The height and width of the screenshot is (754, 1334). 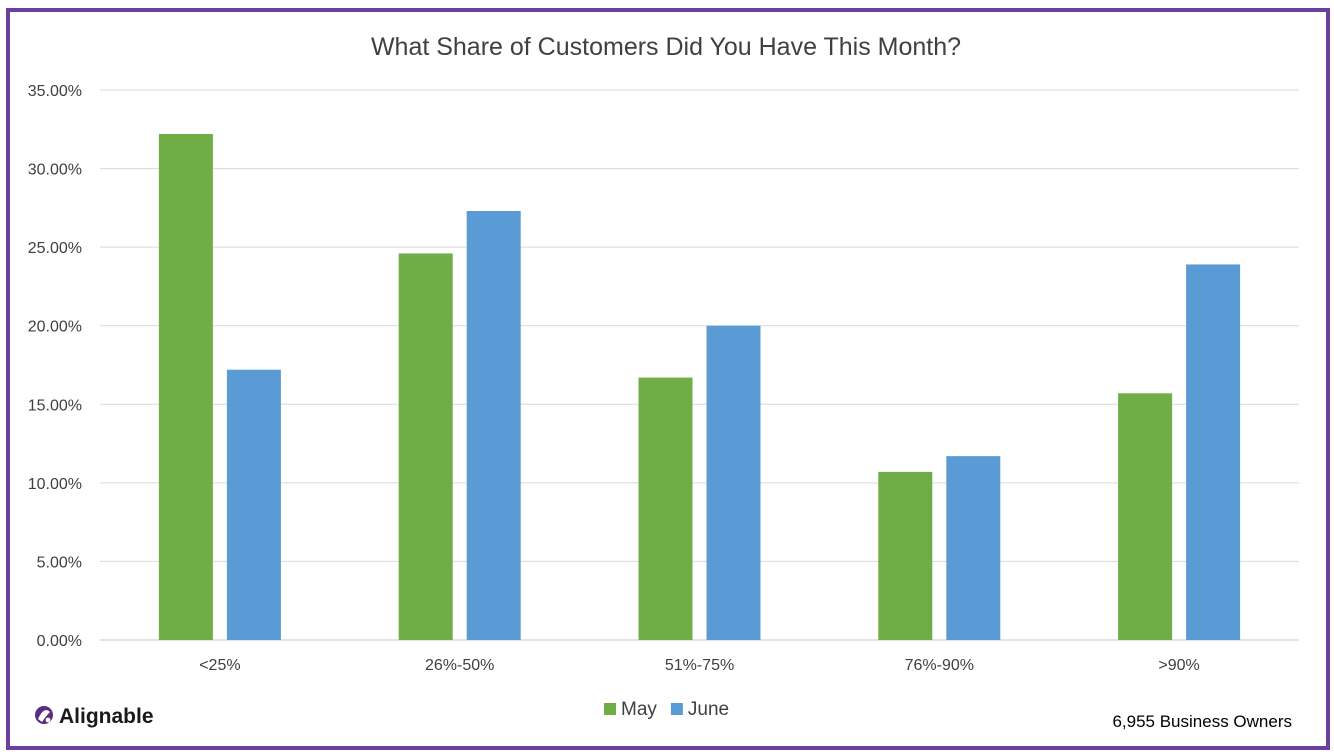 I want to click on alignable-logo: Alignable, so click(x=94, y=716).